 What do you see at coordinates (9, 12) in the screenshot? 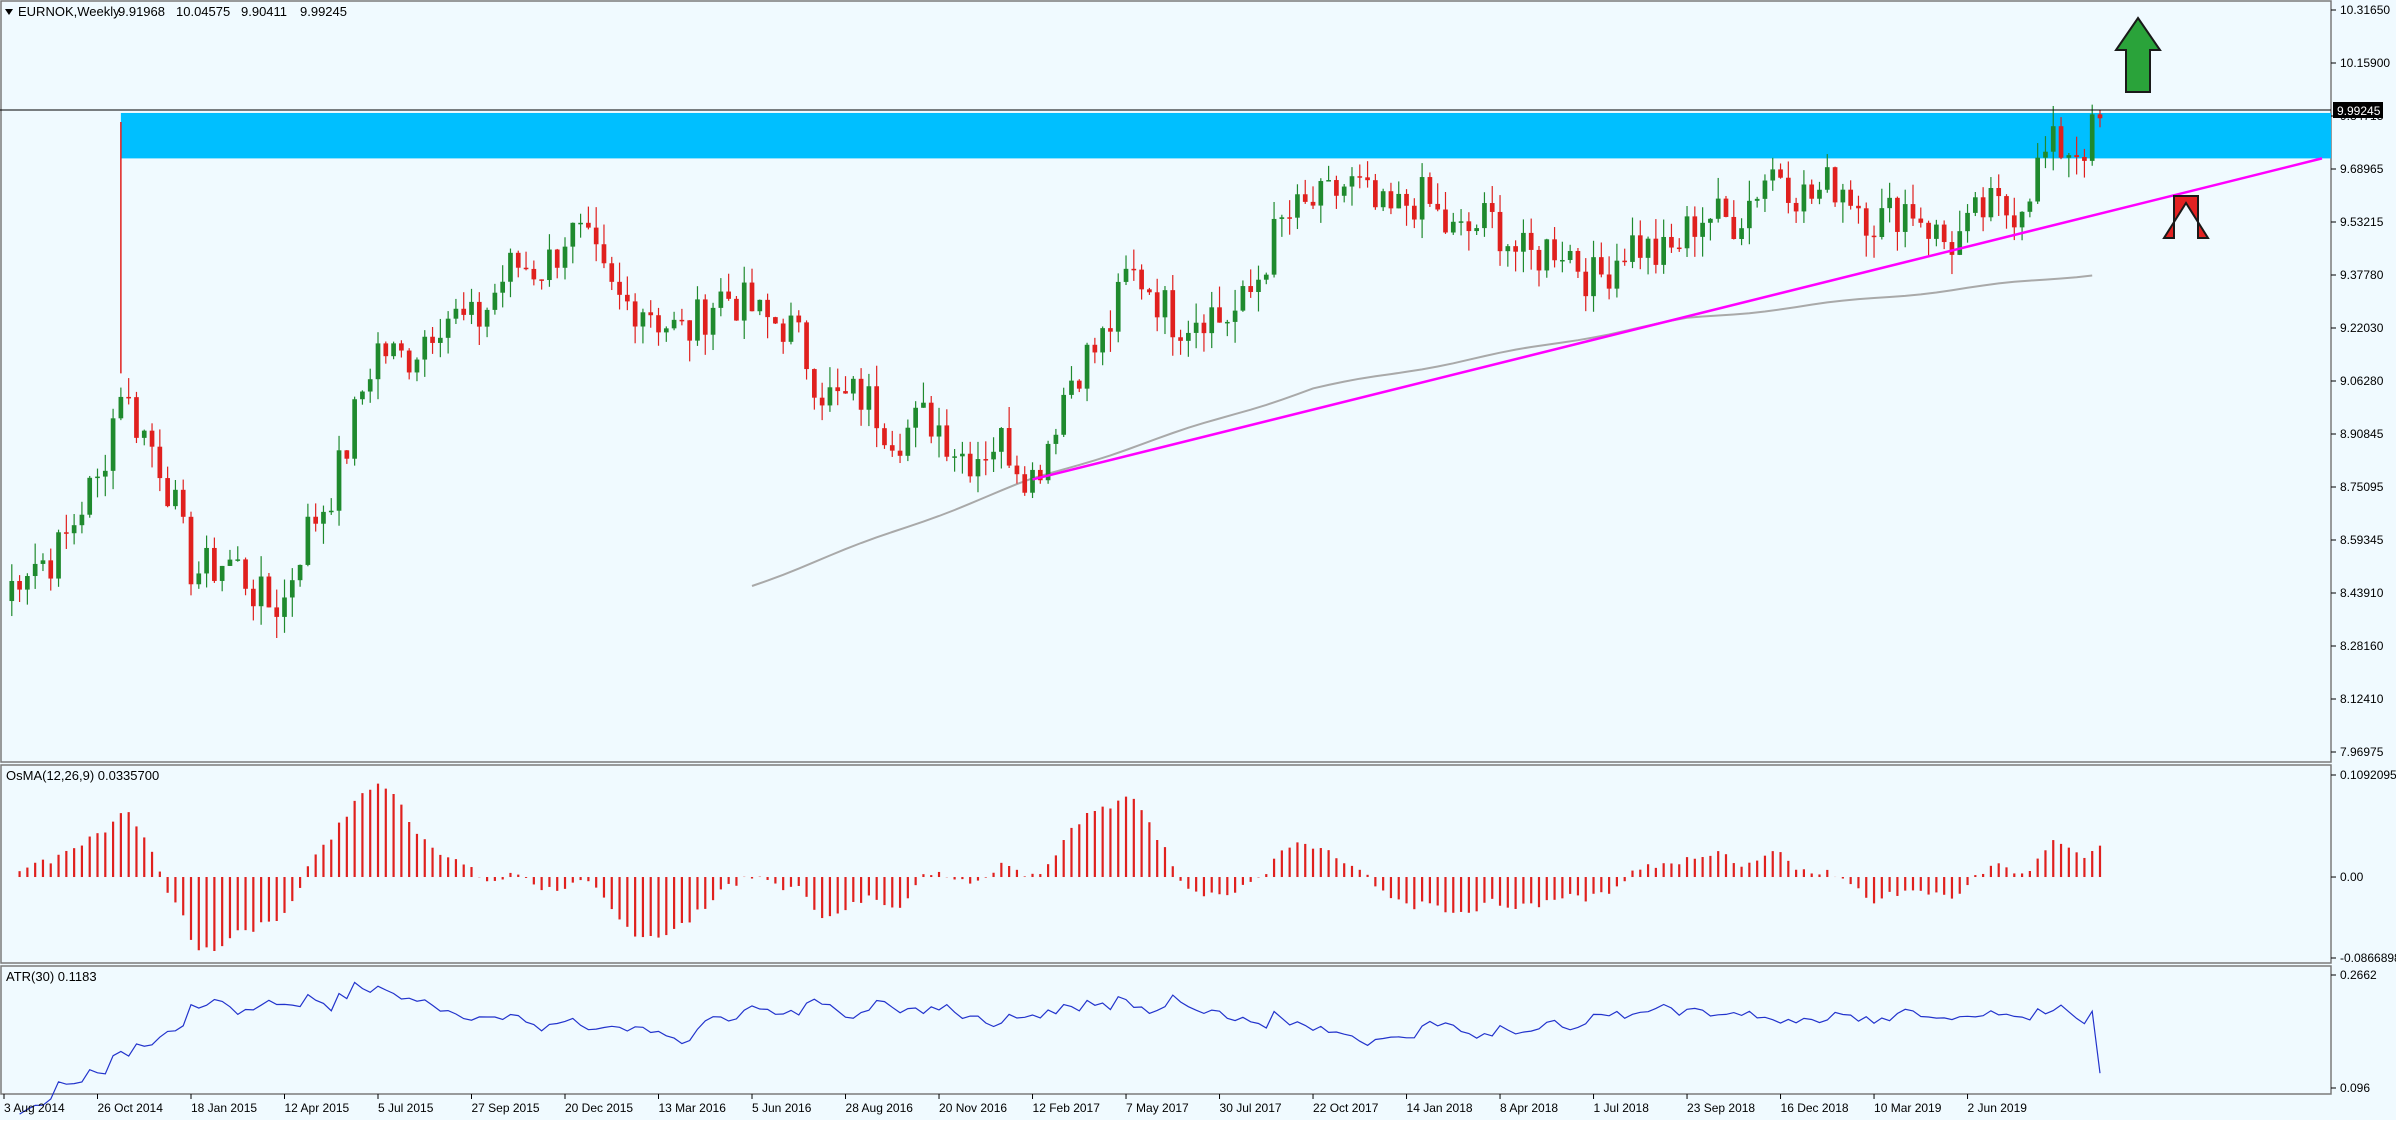
I see `triangle-down-icon` at bounding box center [9, 12].